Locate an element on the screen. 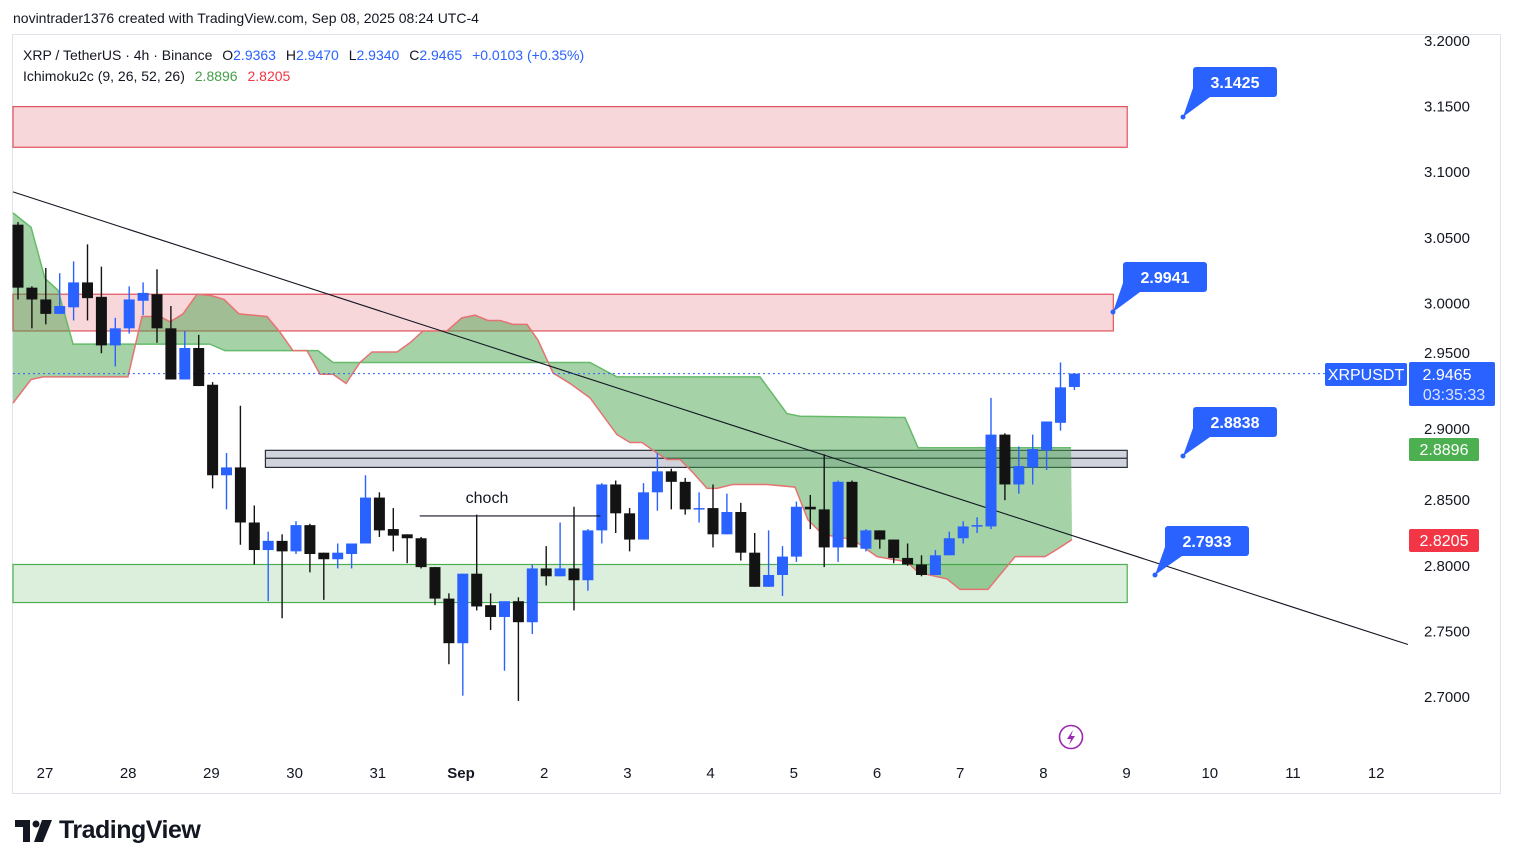 The height and width of the screenshot is (868, 1513). price-callout-2-9941: 2.9941 is located at coordinates (1159, 288).